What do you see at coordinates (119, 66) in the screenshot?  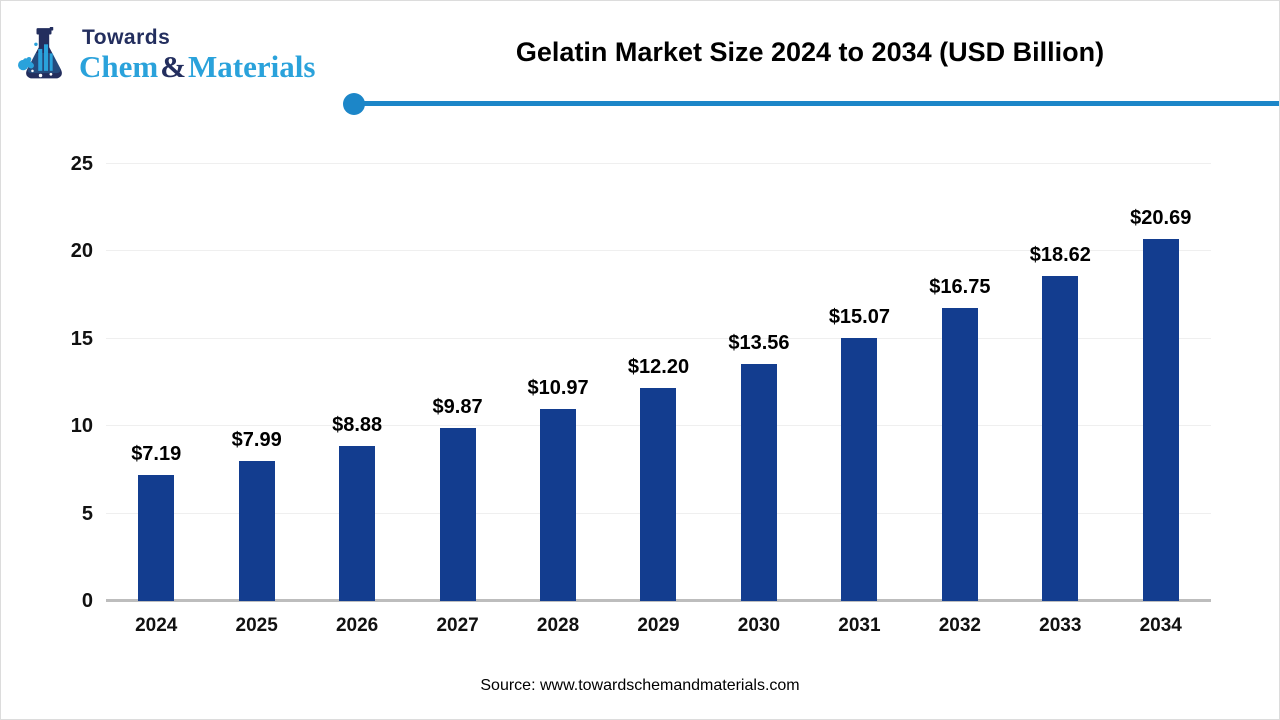 I see `brand-chem: Chem` at bounding box center [119, 66].